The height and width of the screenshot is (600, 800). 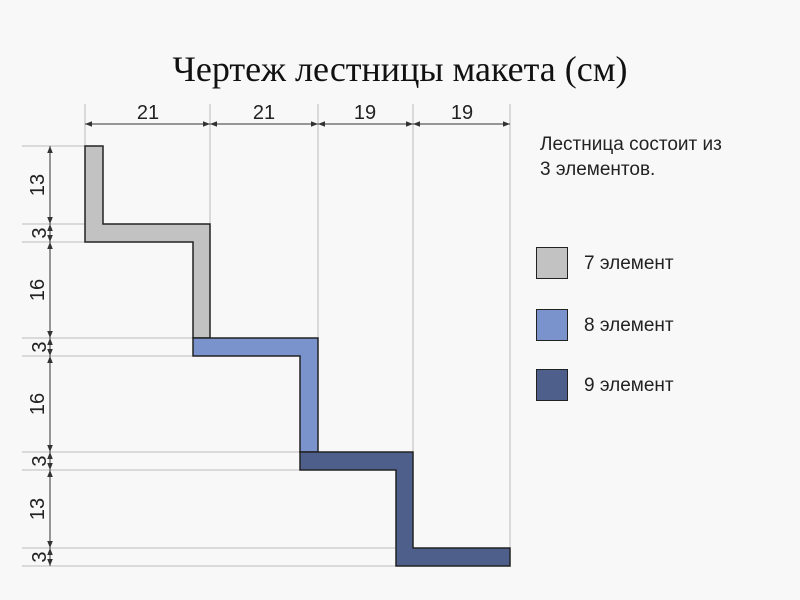 What do you see at coordinates (40, 460) in the screenshot?
I see `left-dim-label-5: 3` at bounding box center [40, 460].